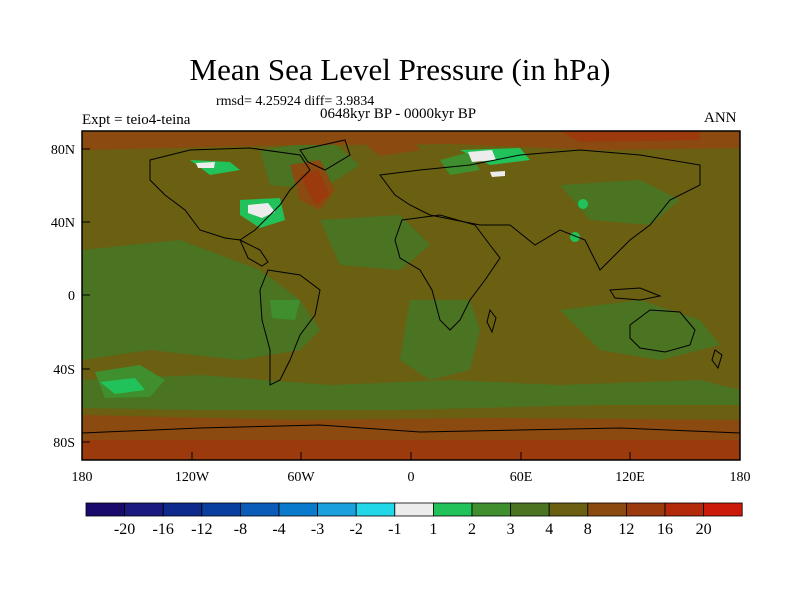 The image size is (800, 600). What do you see at coordinates (201, 529) in the screenshot?
I see `colorbar-label: -12` at bounding box center [201, 529].